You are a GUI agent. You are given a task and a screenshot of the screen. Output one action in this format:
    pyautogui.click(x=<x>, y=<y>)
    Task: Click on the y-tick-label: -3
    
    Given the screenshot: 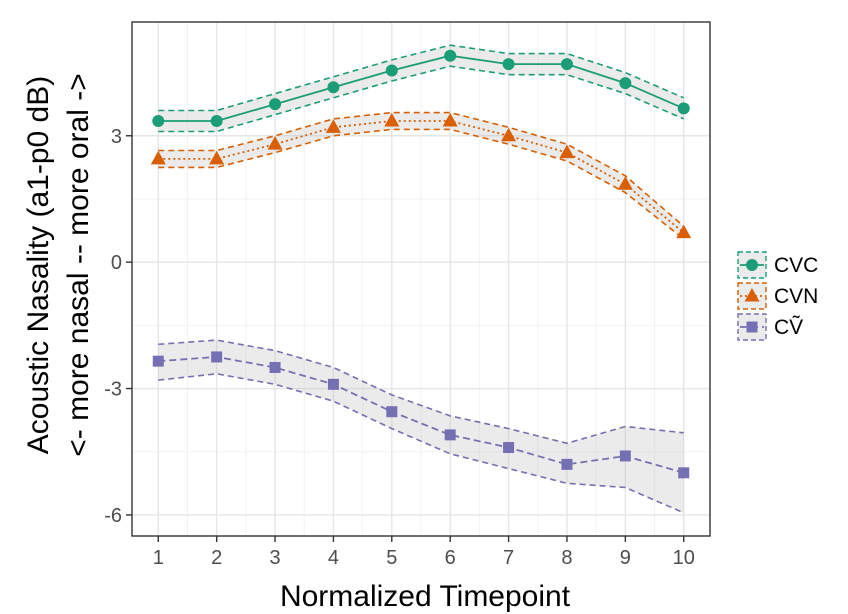 What is the action you would take?
    pyautogui.click(x=113, y=390)
    